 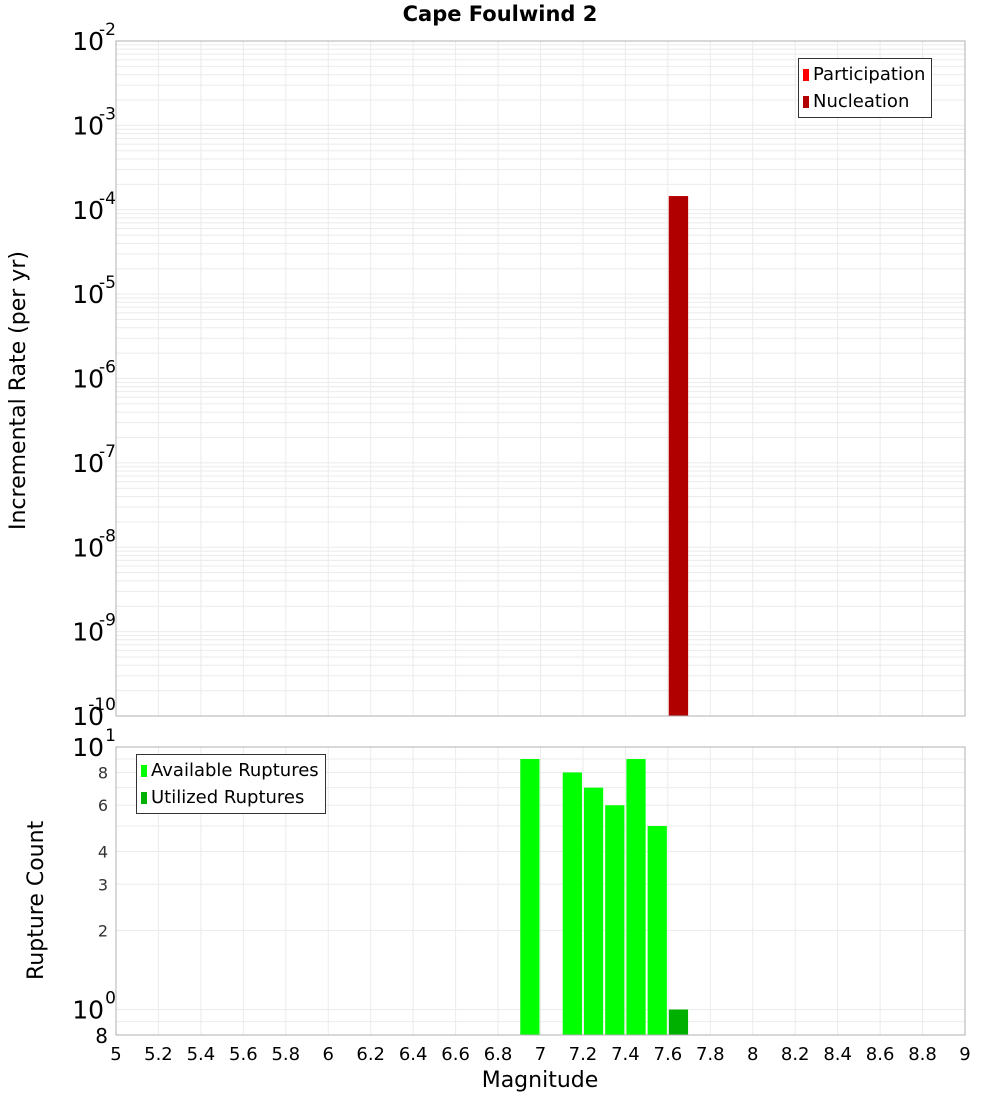 What do you see at coordinates (869, 74) in the screenshot?
I see `legend-label: Participation` at bounding box center [869, 74].